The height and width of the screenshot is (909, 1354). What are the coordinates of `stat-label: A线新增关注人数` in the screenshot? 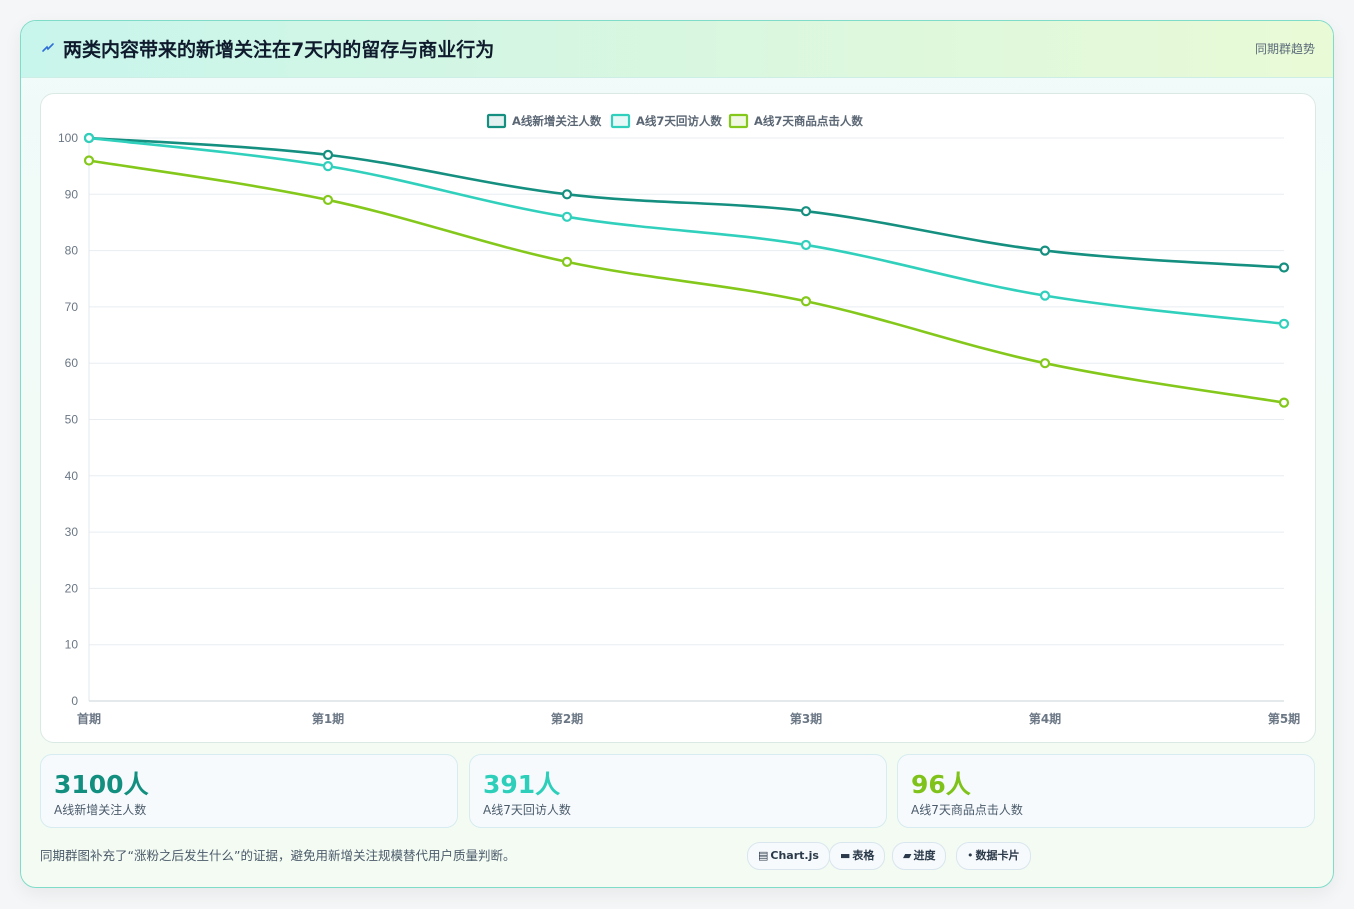 It's located at (100, 810).